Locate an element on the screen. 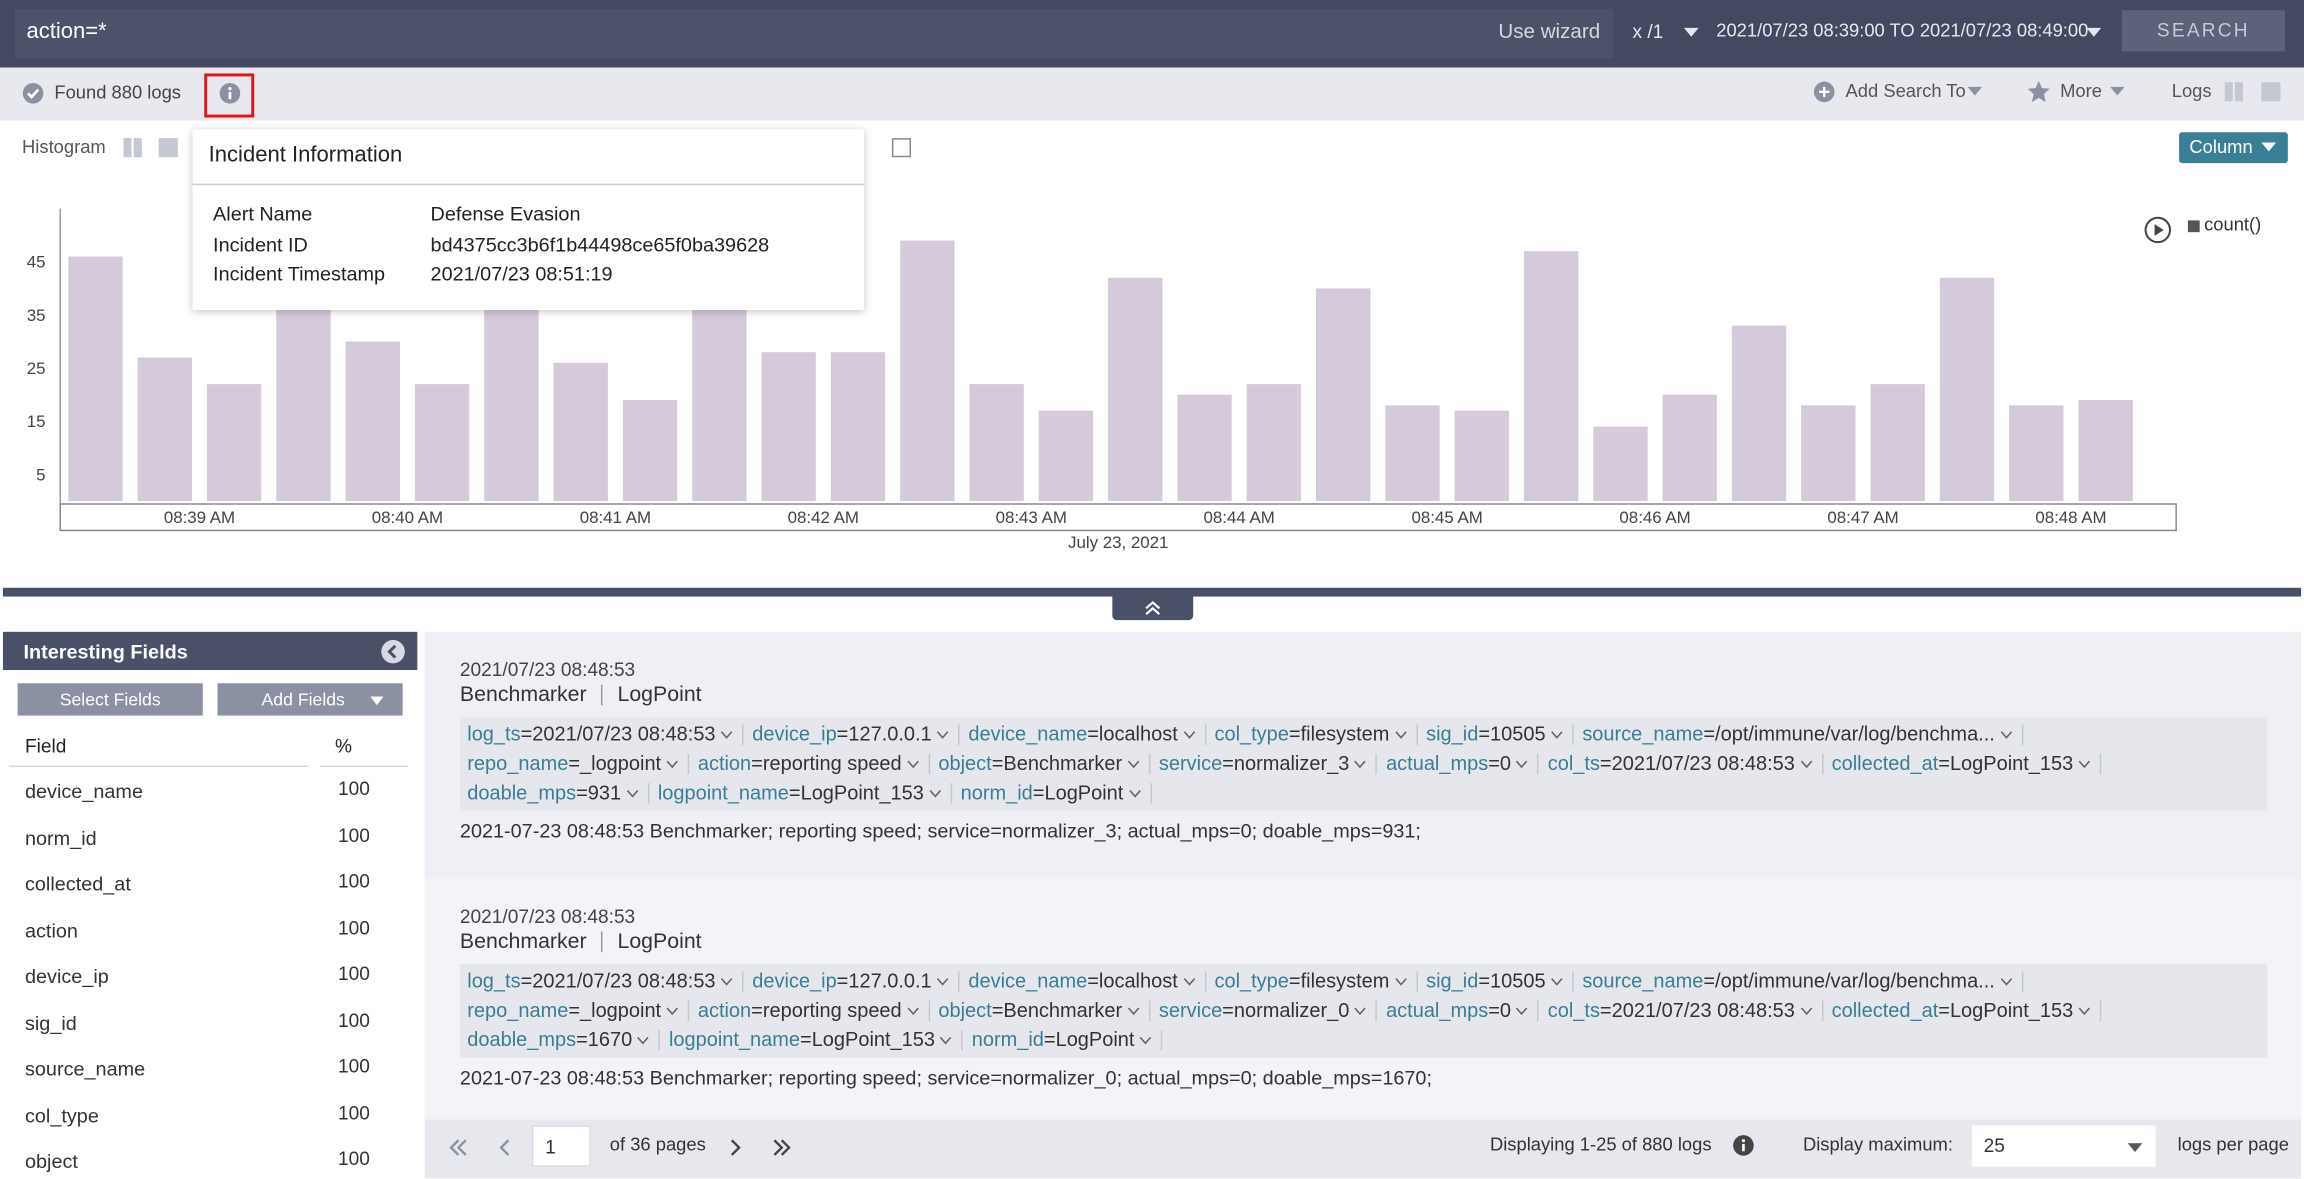 This screenshot has width=2304, height=1179. field-name: device_name is located at coordinates (83, 791).